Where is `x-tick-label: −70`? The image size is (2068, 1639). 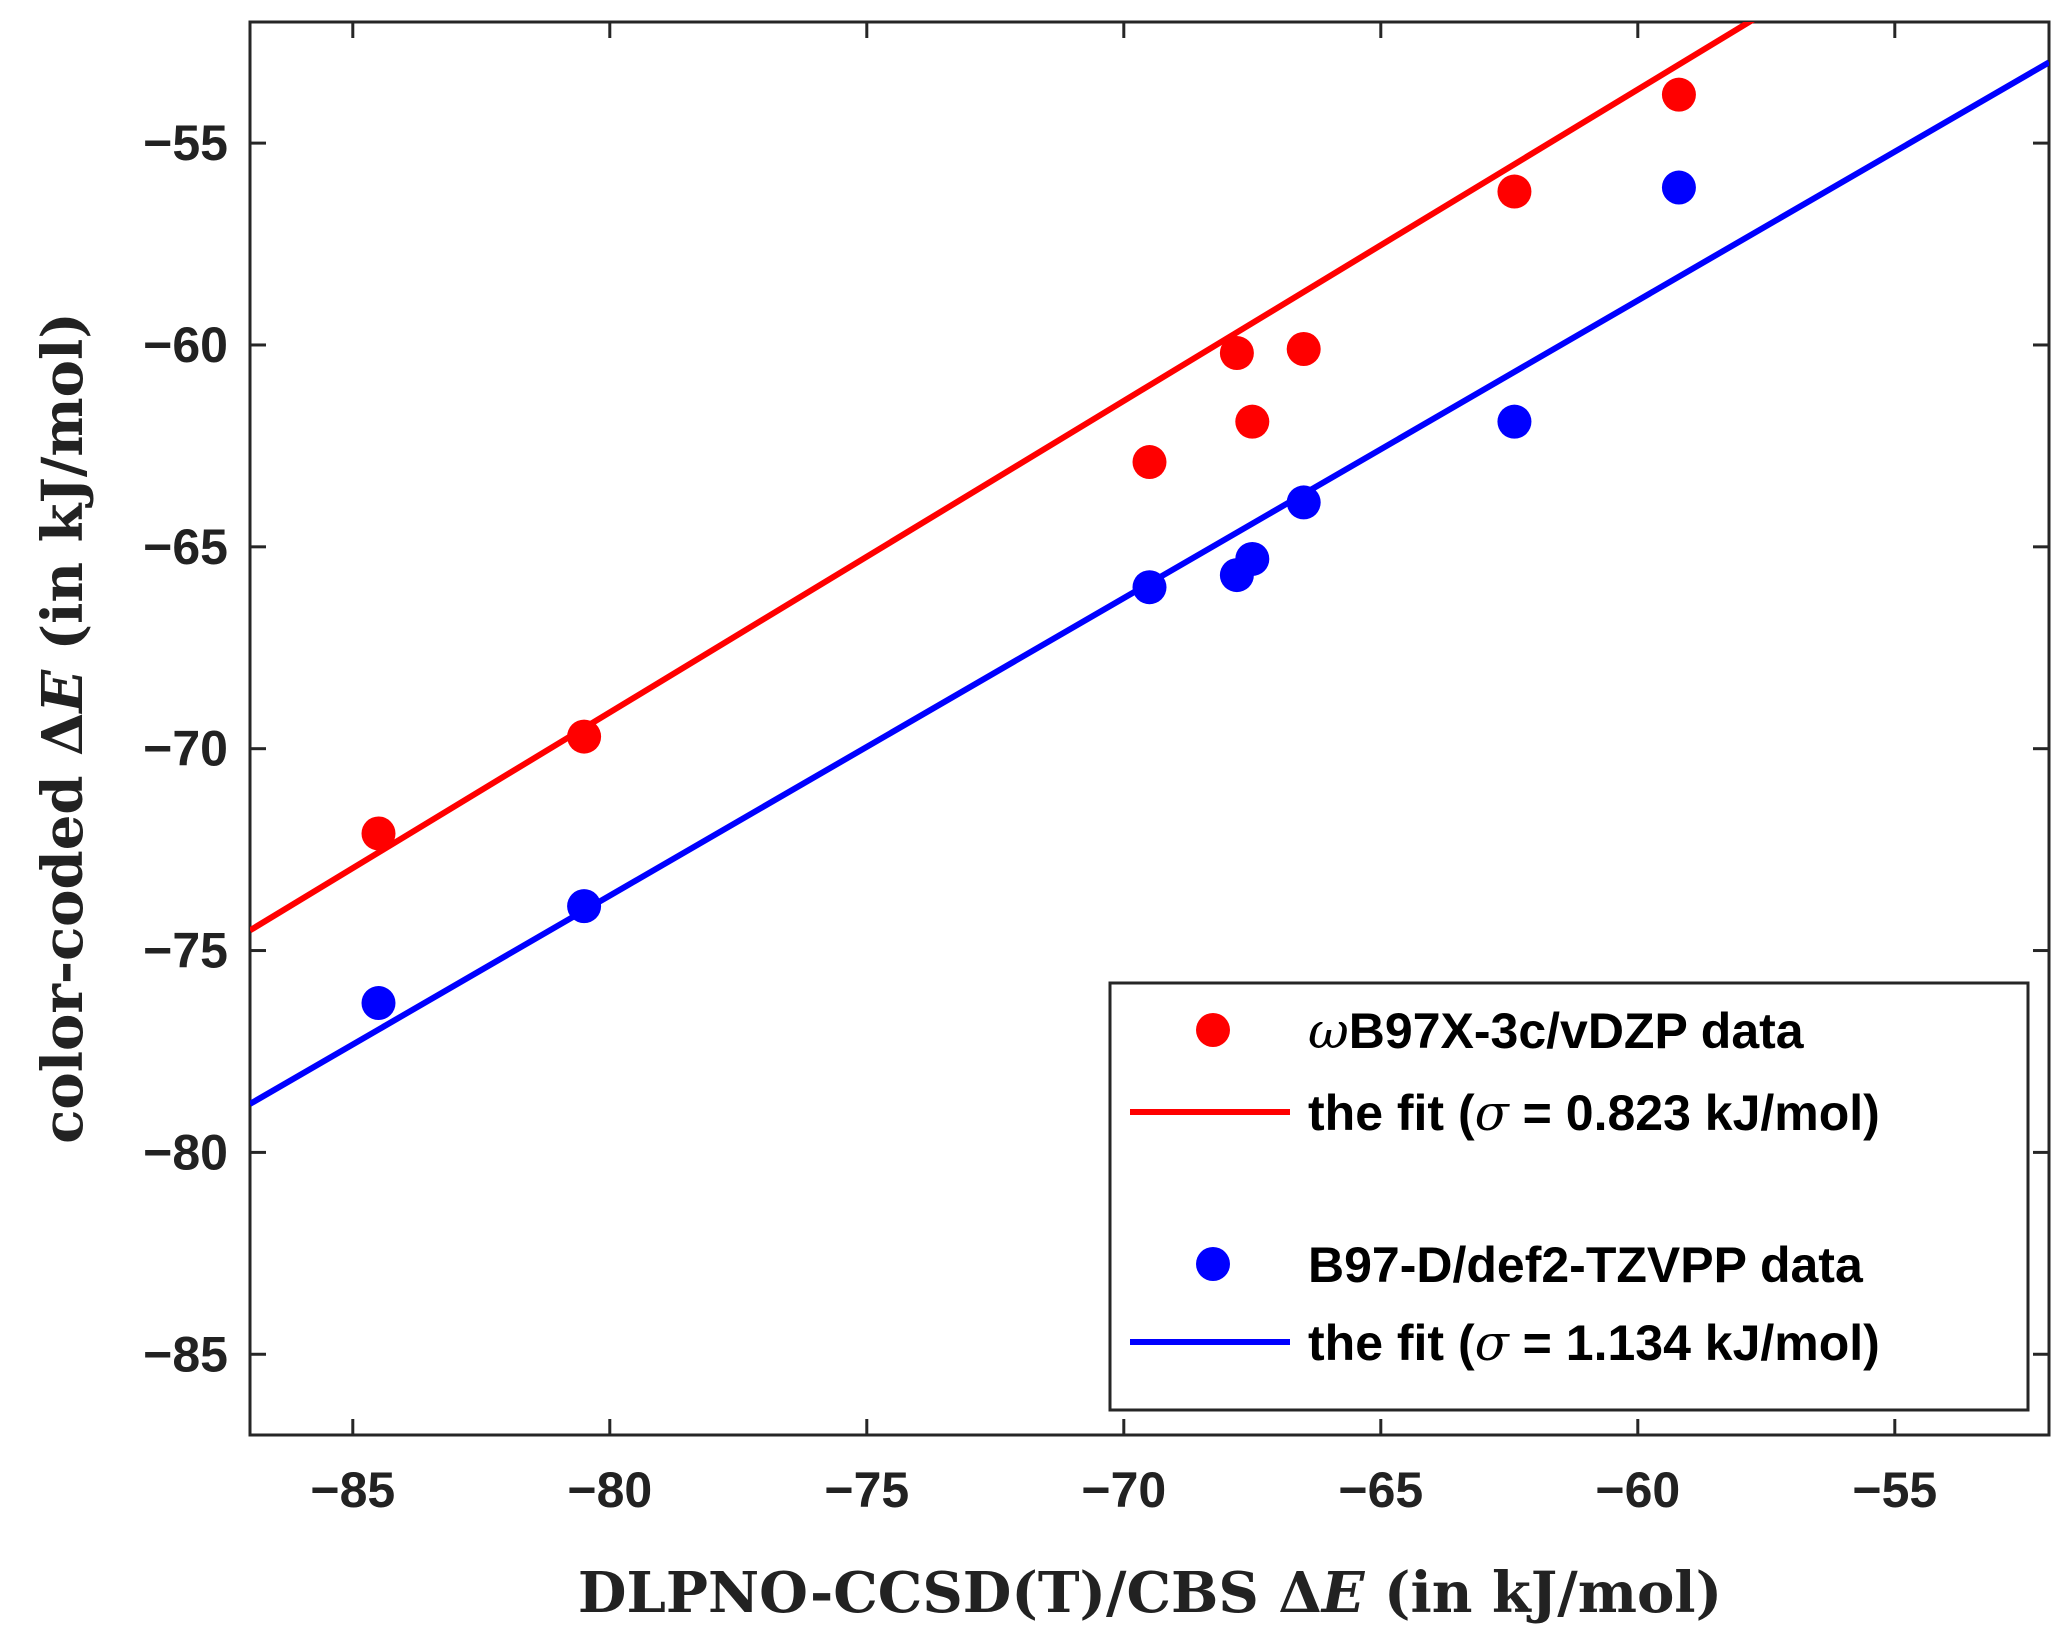 x-tick-label: −70 is located at coordinates (1123, 1490).